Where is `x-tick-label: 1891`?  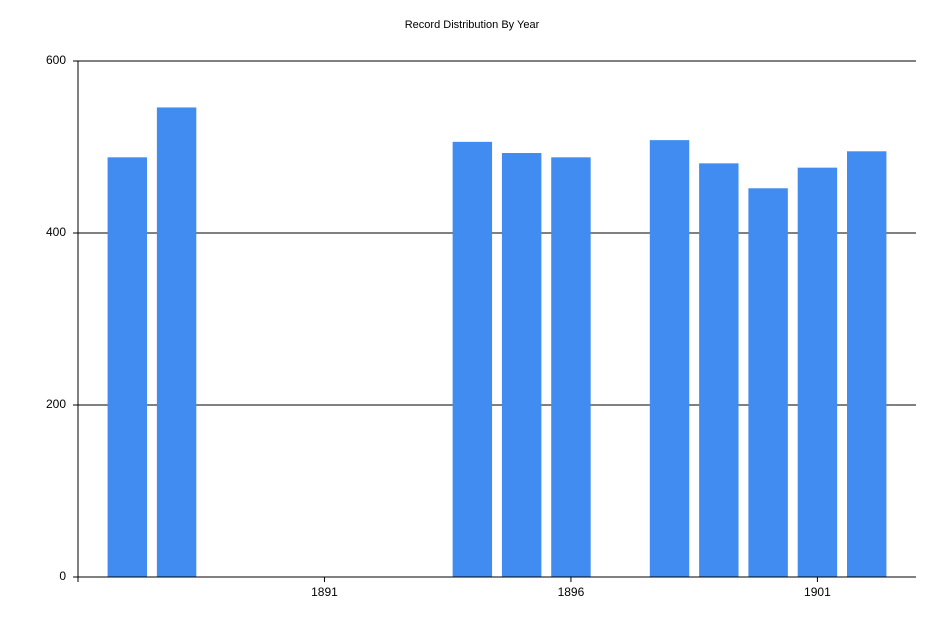
x-tick-label: 1891 is located at coordinates (324, 592).